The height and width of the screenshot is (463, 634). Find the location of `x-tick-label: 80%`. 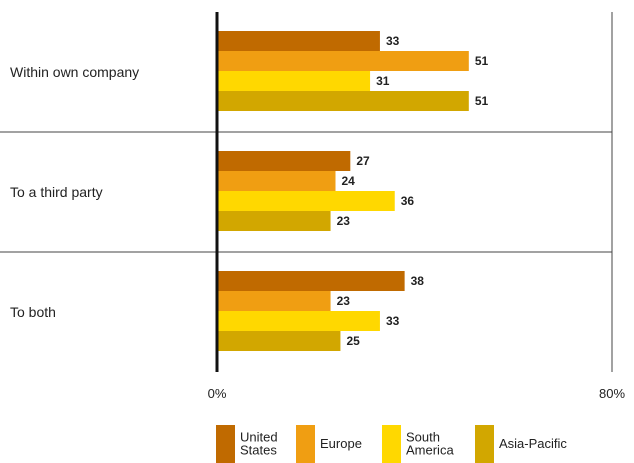

x-tick-label: 80% is located at coordinates (612, 393).